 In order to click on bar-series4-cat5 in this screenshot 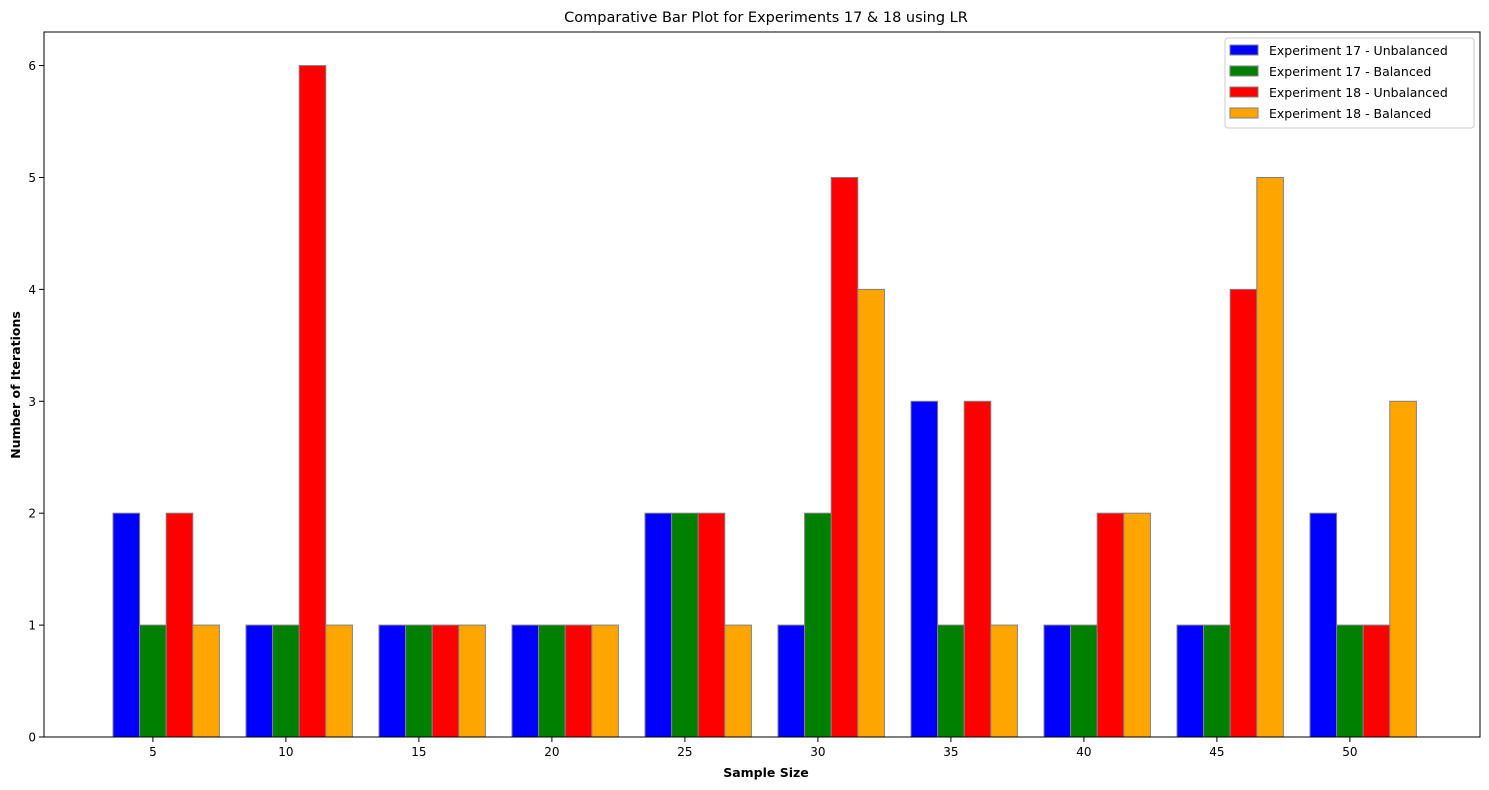, I will do `click(206, 681)`.